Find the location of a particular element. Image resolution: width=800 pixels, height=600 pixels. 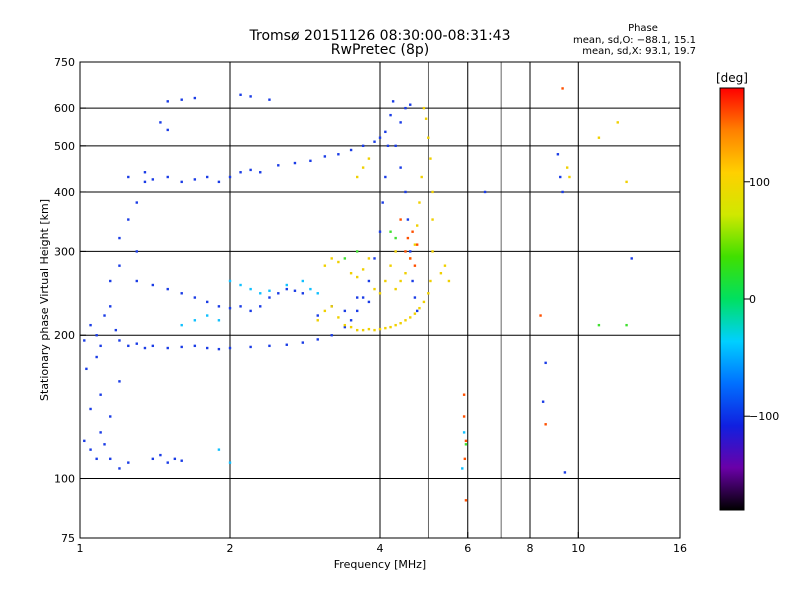

stats-line-o: mean, sd,O: −88.1, 15.1 is located at coordinates (634, 40).